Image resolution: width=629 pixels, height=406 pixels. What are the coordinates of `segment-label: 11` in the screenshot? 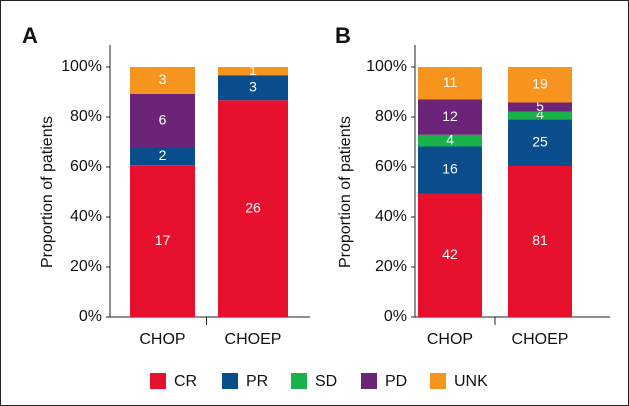 It's located at (450, 82).